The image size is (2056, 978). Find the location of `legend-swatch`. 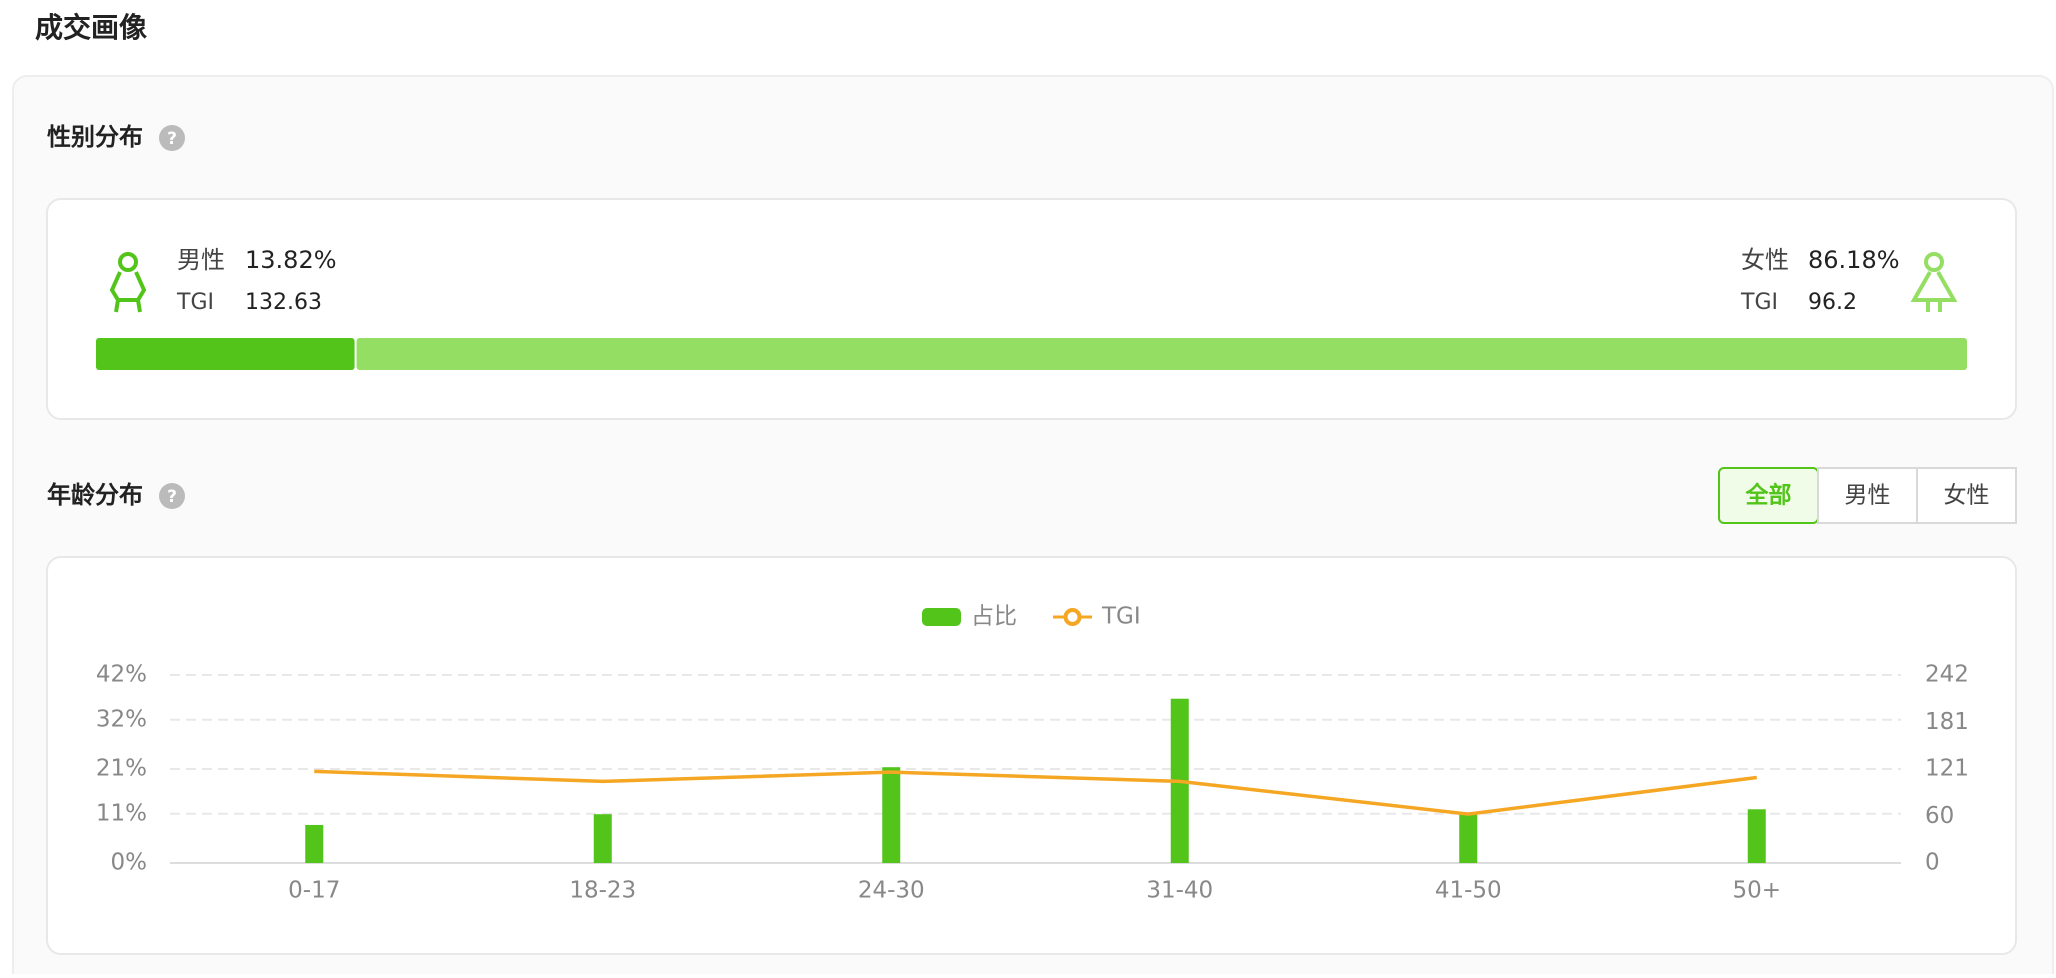

legend-swatch is located at coordinates (941, 617).